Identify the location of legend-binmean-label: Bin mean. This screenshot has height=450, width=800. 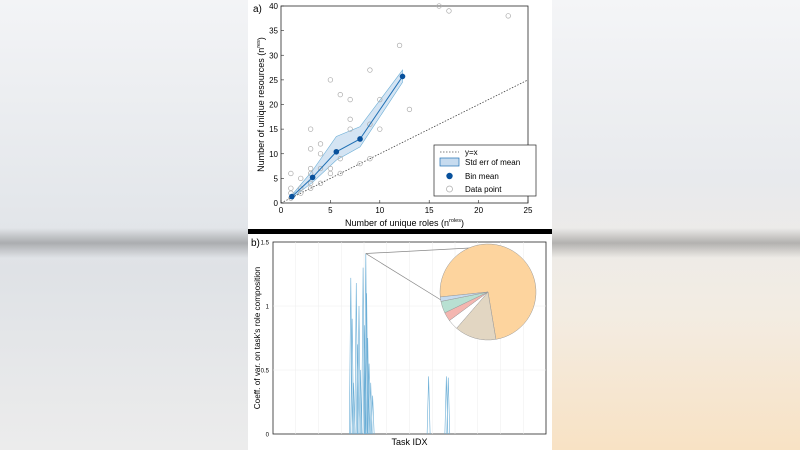
(482, 176).